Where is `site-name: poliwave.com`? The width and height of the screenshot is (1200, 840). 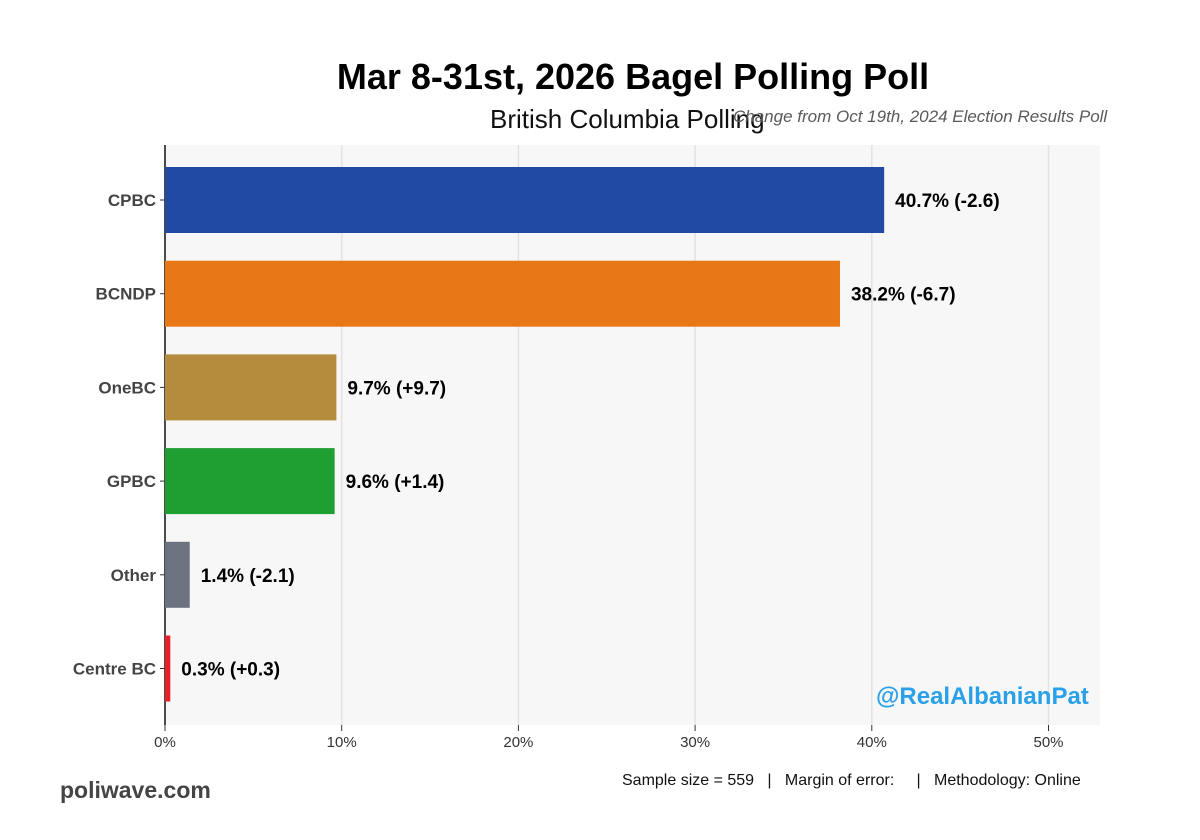 site-name: poliwave.com is located at coordinates (135, 790).